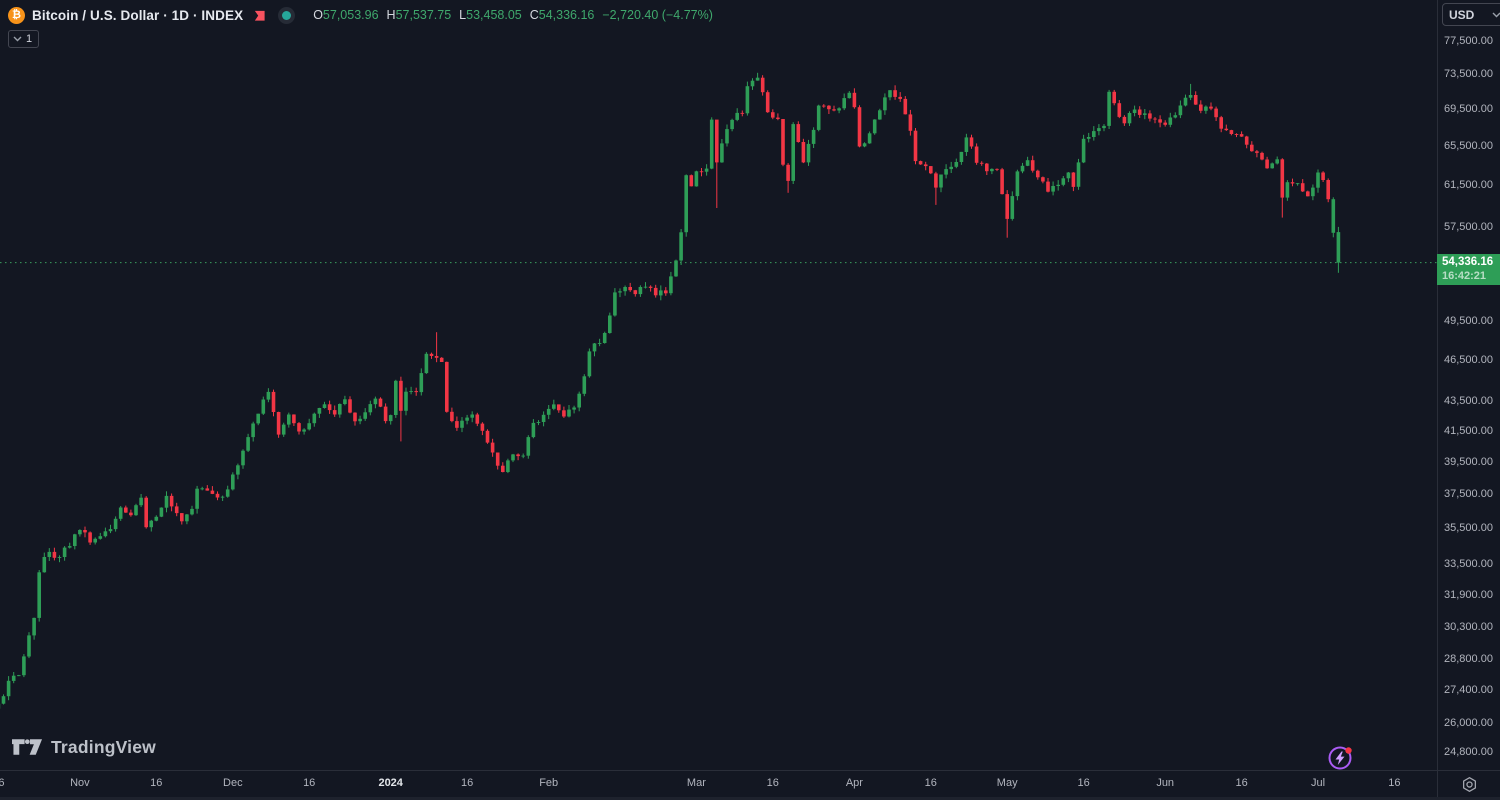  What do you see at coordinates (1468, 41) in the screenshot?
I see `price-tick: 77,500.00` at bounding box center [1468, 41].